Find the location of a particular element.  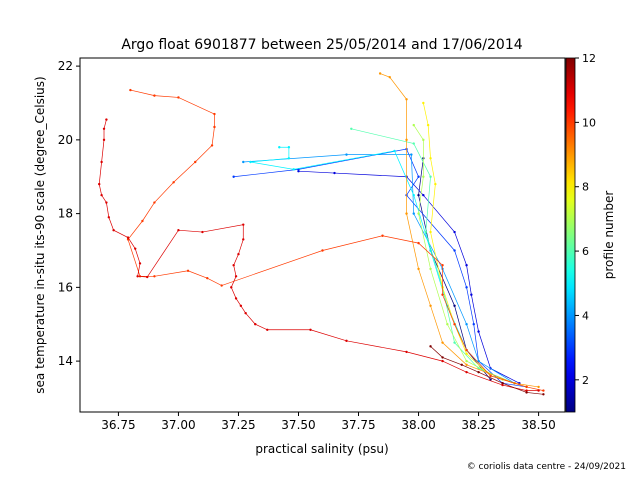

colorbar-tick-label: 4 is located at coordinates (585, 315).